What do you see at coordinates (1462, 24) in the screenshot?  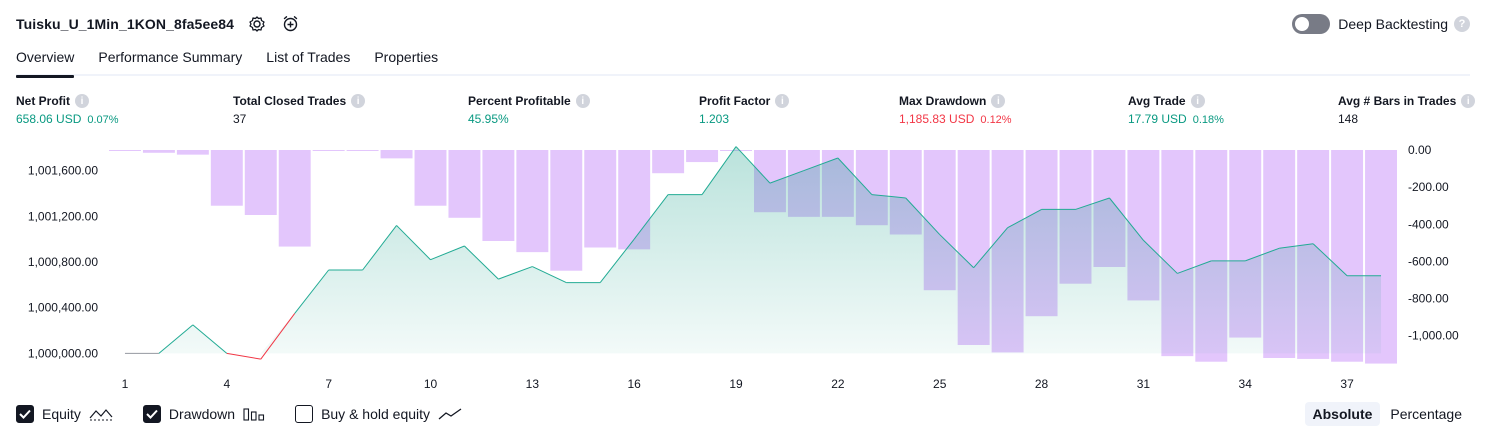 I see `help-icon: ?` at bounding box center [1462, 24].